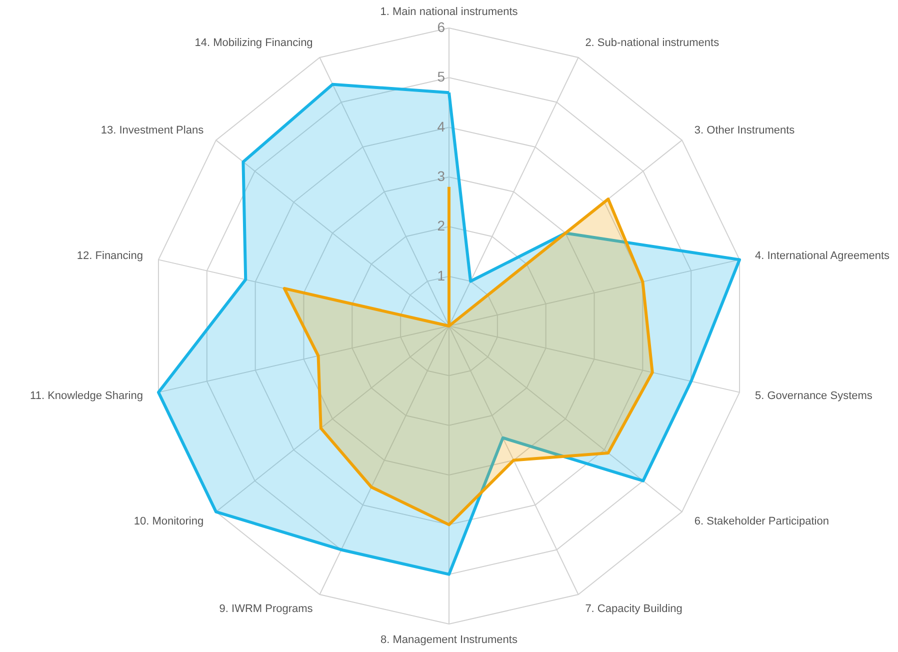 The width and height of the screenshot is (898, 652). What do you see at coordinates (169, 522) in the screenshot?
I see `spoke-label: 10. Monitoring` at bounding box center [169, 522].